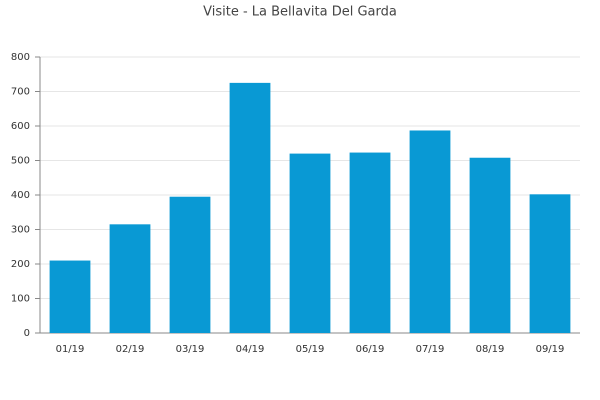 The width and height of the screenshot is (600, 400). I want to click on y-tick-label: 200, so click(20, 264).